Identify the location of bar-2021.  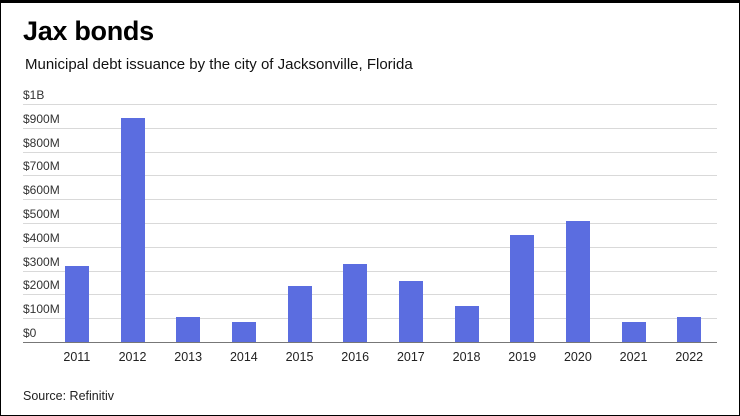
(633, 332).